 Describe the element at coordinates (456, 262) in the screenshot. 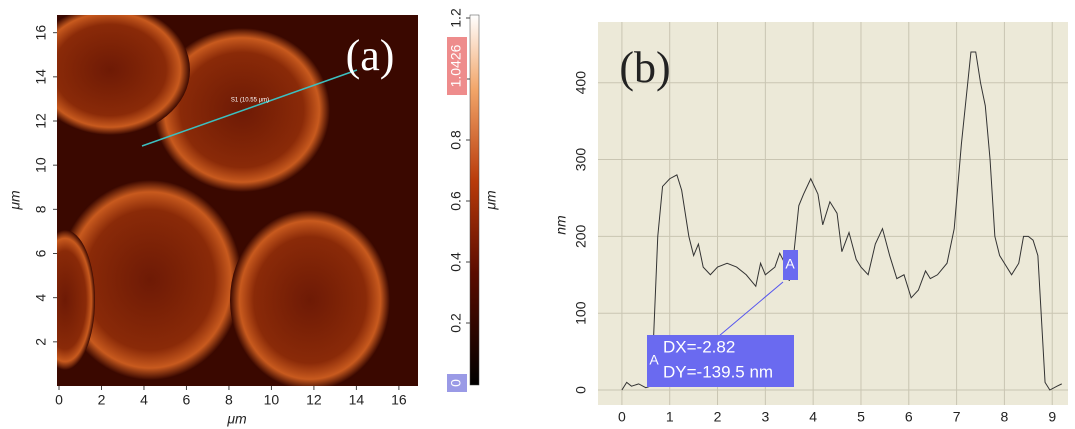

I see `colorbar-tick-label: 0.4` at that location.